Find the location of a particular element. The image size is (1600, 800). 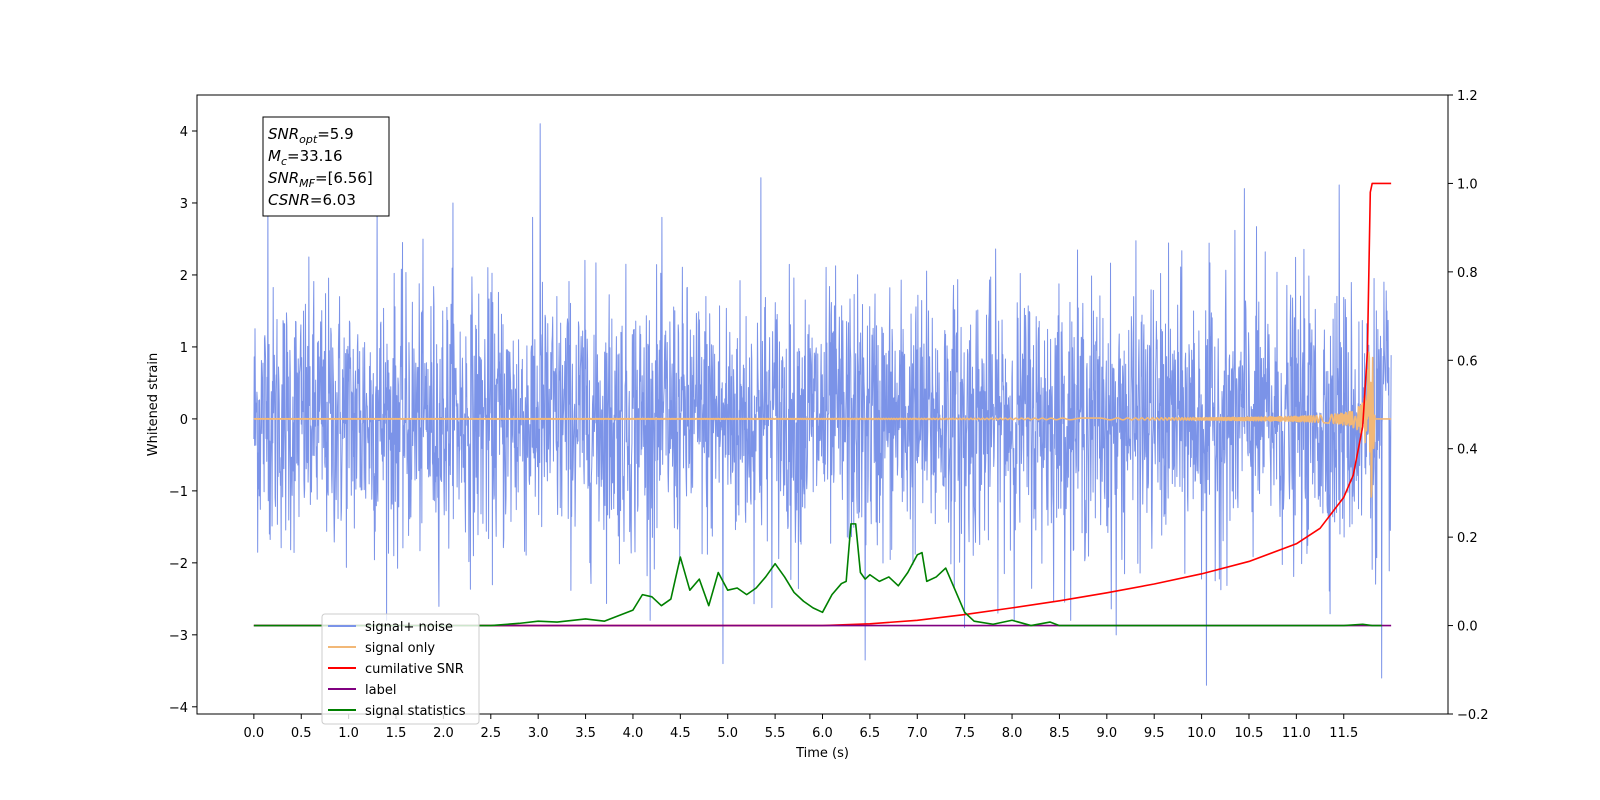

y-tick-label: 0 is located at coordinates (184, 420).